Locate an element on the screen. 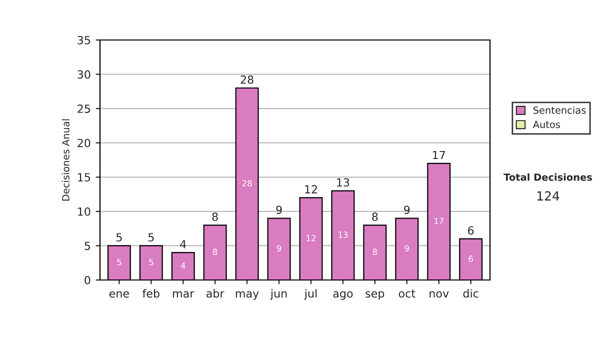  total-label: 4 is located at coordinates (183, 244).